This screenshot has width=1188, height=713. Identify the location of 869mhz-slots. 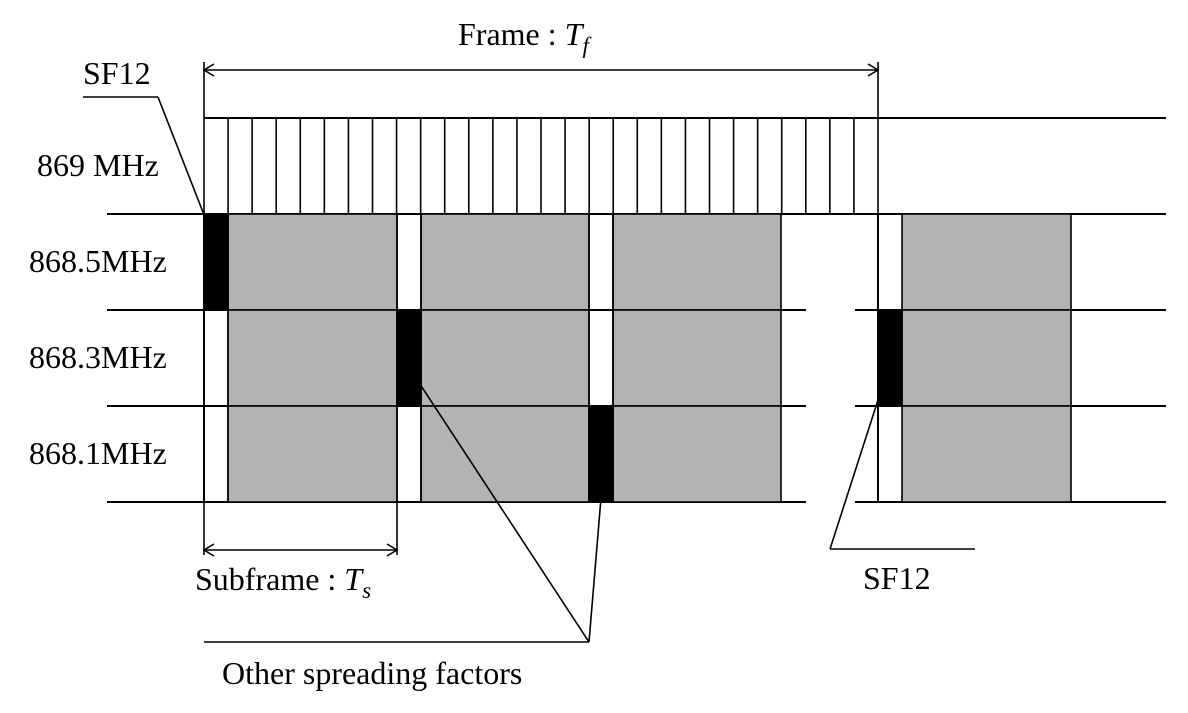
(541, 166).